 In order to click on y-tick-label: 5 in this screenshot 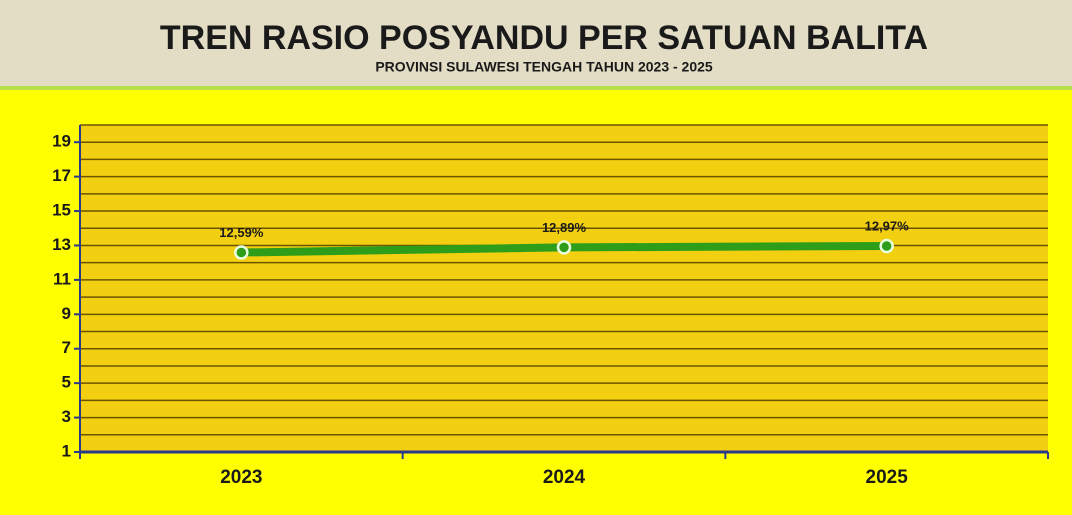, I will do `click(66, 382)`.